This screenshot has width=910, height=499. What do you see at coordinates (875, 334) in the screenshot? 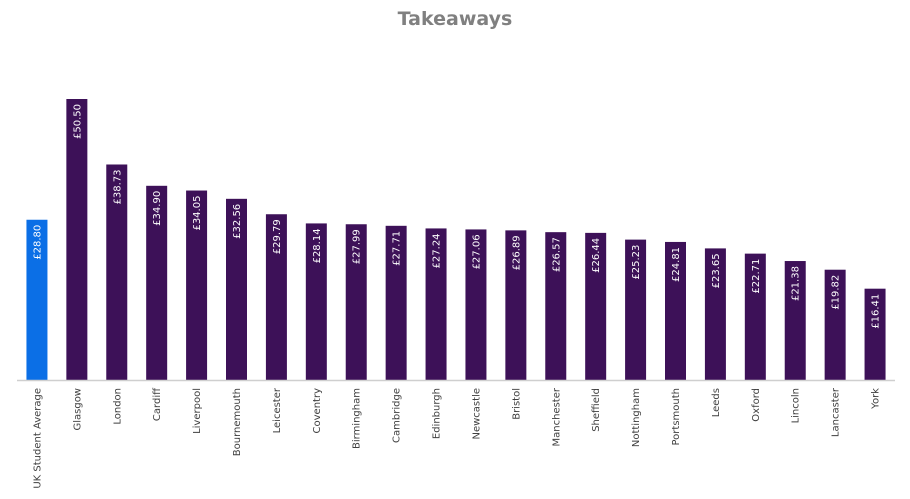
I see `bar-york` at bounding box center [875, 334].